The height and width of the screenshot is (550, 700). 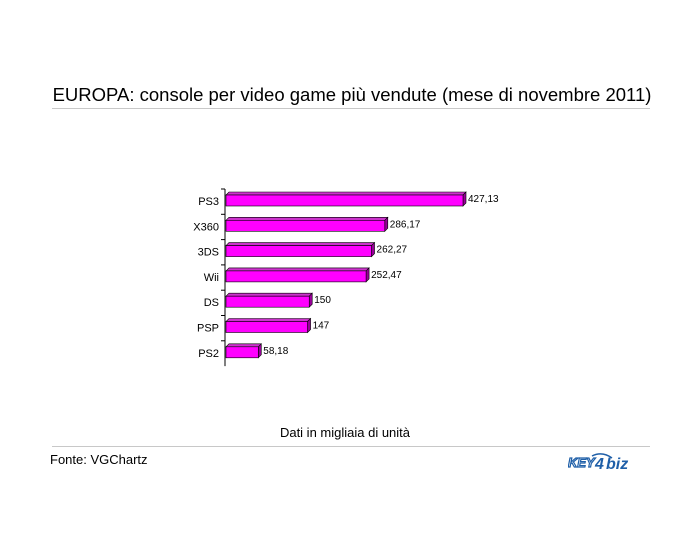 What do you see at coordinates (345, 432) in the screenshot?
I see `chart-subtitle: Dati in migliaia di unità` at bounding box center [345, 432].